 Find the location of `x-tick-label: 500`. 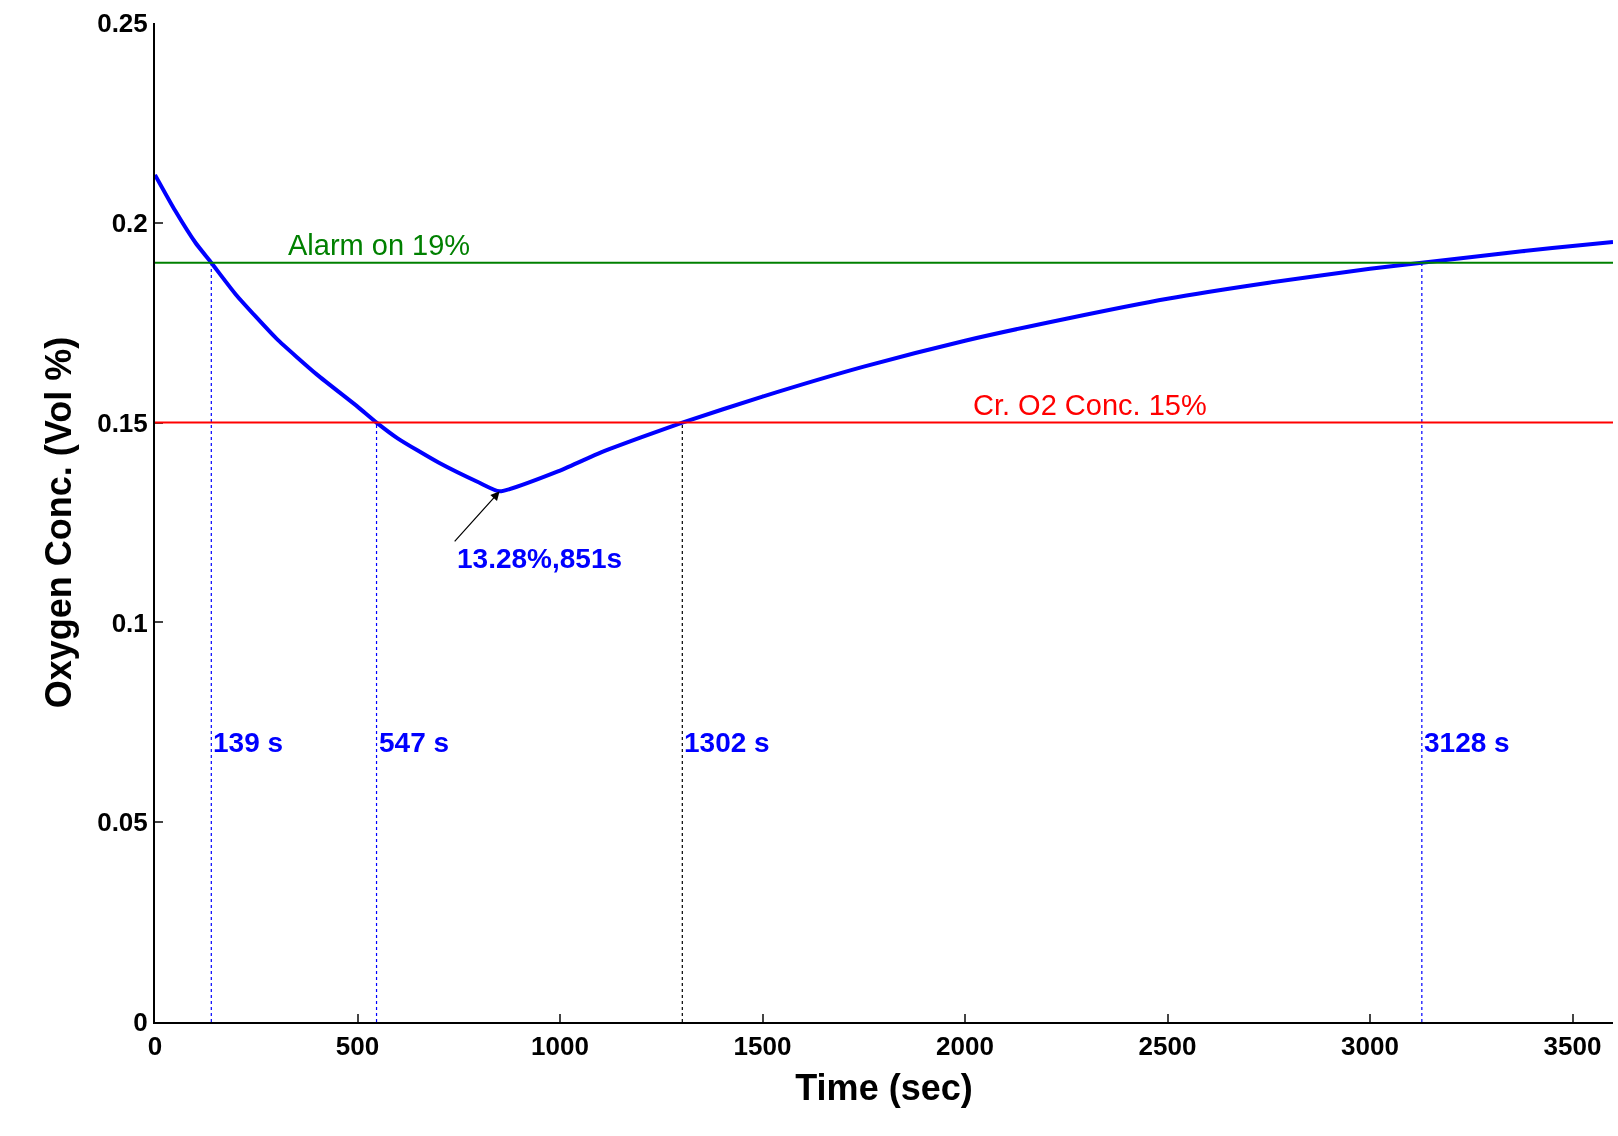

x-tick-label: 500 is located at coordinates (357, 1046).